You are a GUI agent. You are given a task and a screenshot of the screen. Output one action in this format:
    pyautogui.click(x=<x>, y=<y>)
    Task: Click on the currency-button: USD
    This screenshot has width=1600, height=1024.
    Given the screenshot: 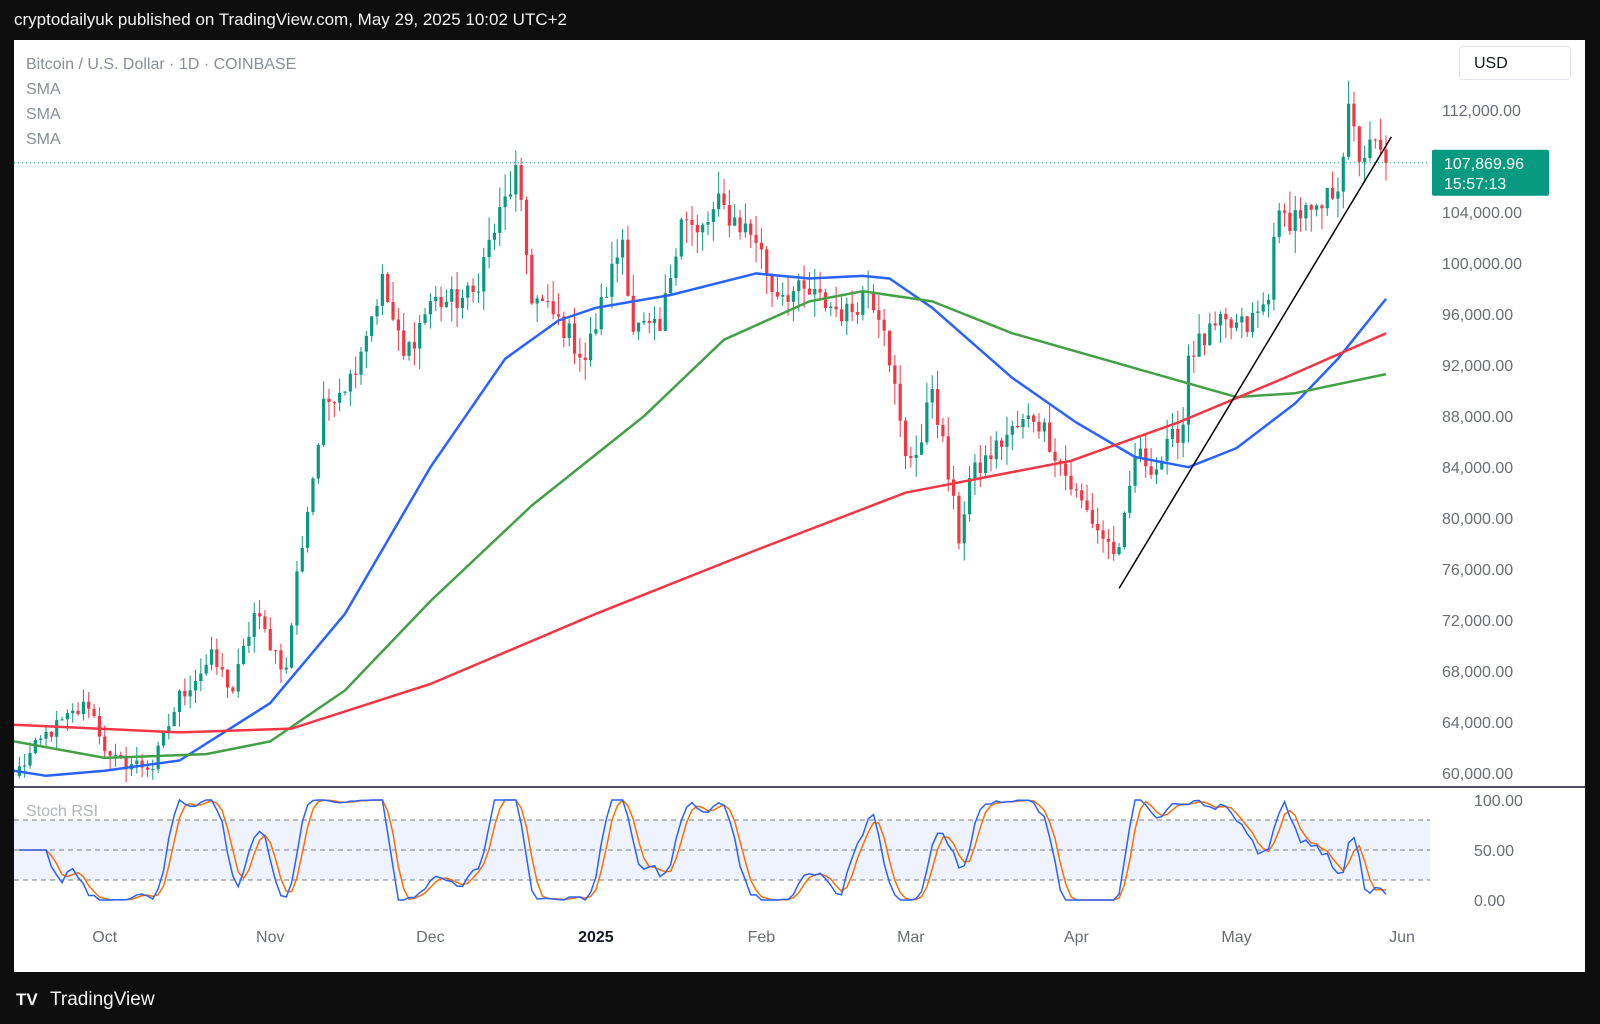 What is the action you would take?
    pyautogui.click(x=1515, y=63)
    